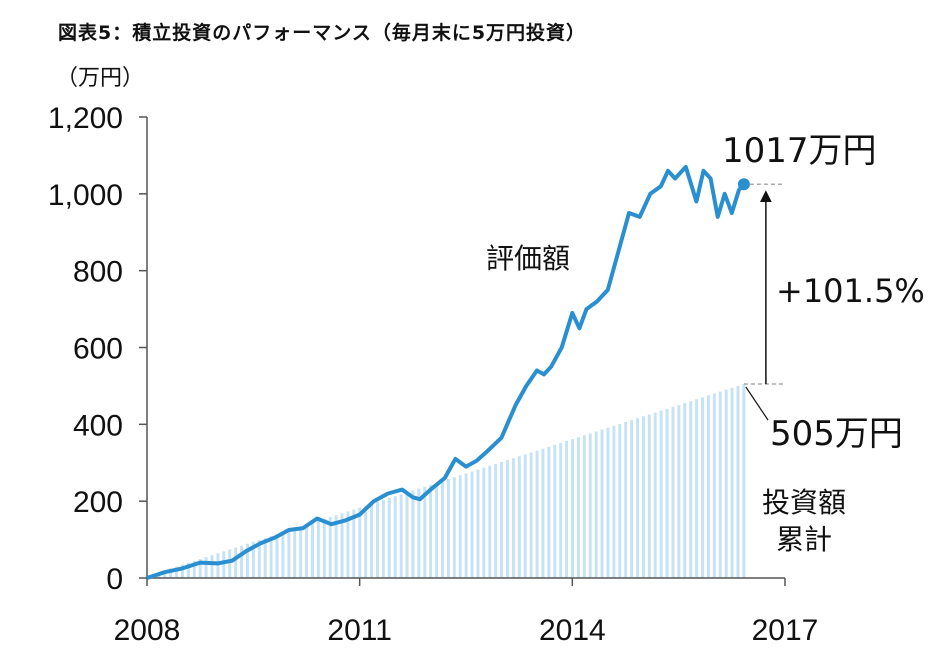 The image size is (935, 658). What do you see at coordinates (836, 434) in the screenshot?
I see `final-invested-label: 505万円` at bounding box center [836, 434].